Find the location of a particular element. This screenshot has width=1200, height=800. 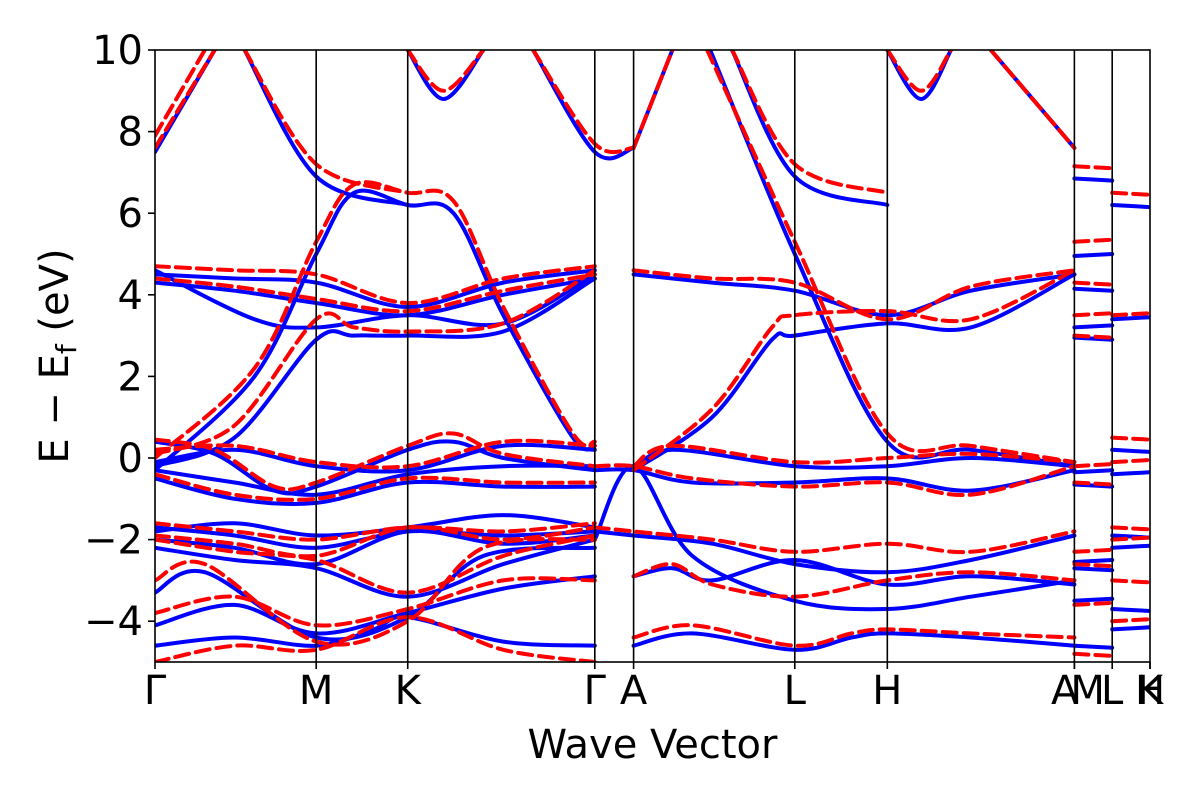

y-tick-label: 8 is located at coordinates (130, 133).